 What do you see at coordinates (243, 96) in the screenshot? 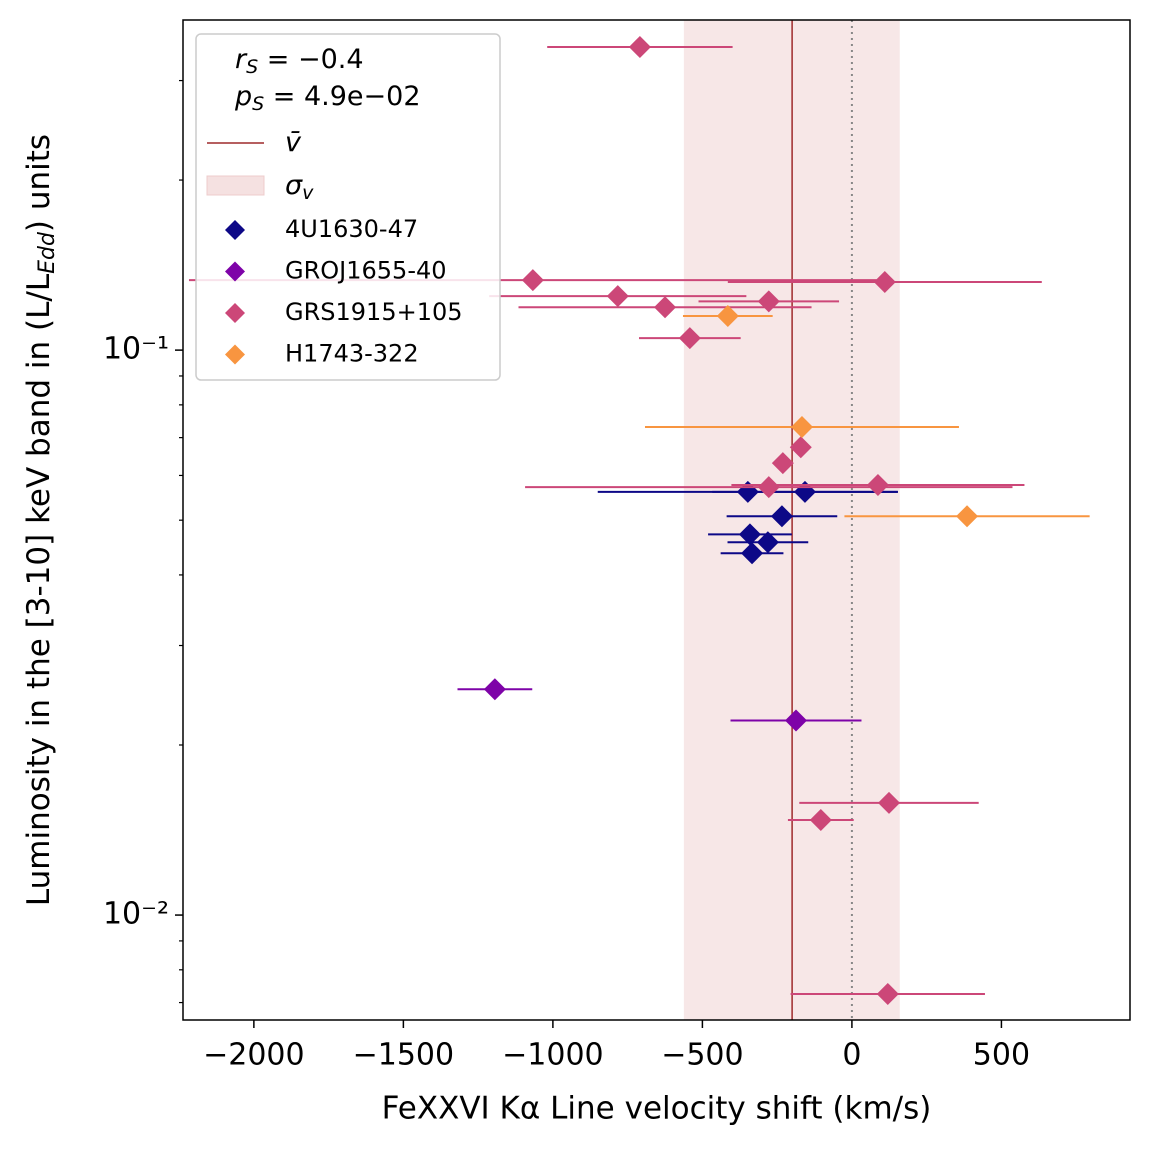
I see `annotation-base: p` at bounding box center [243, 96].